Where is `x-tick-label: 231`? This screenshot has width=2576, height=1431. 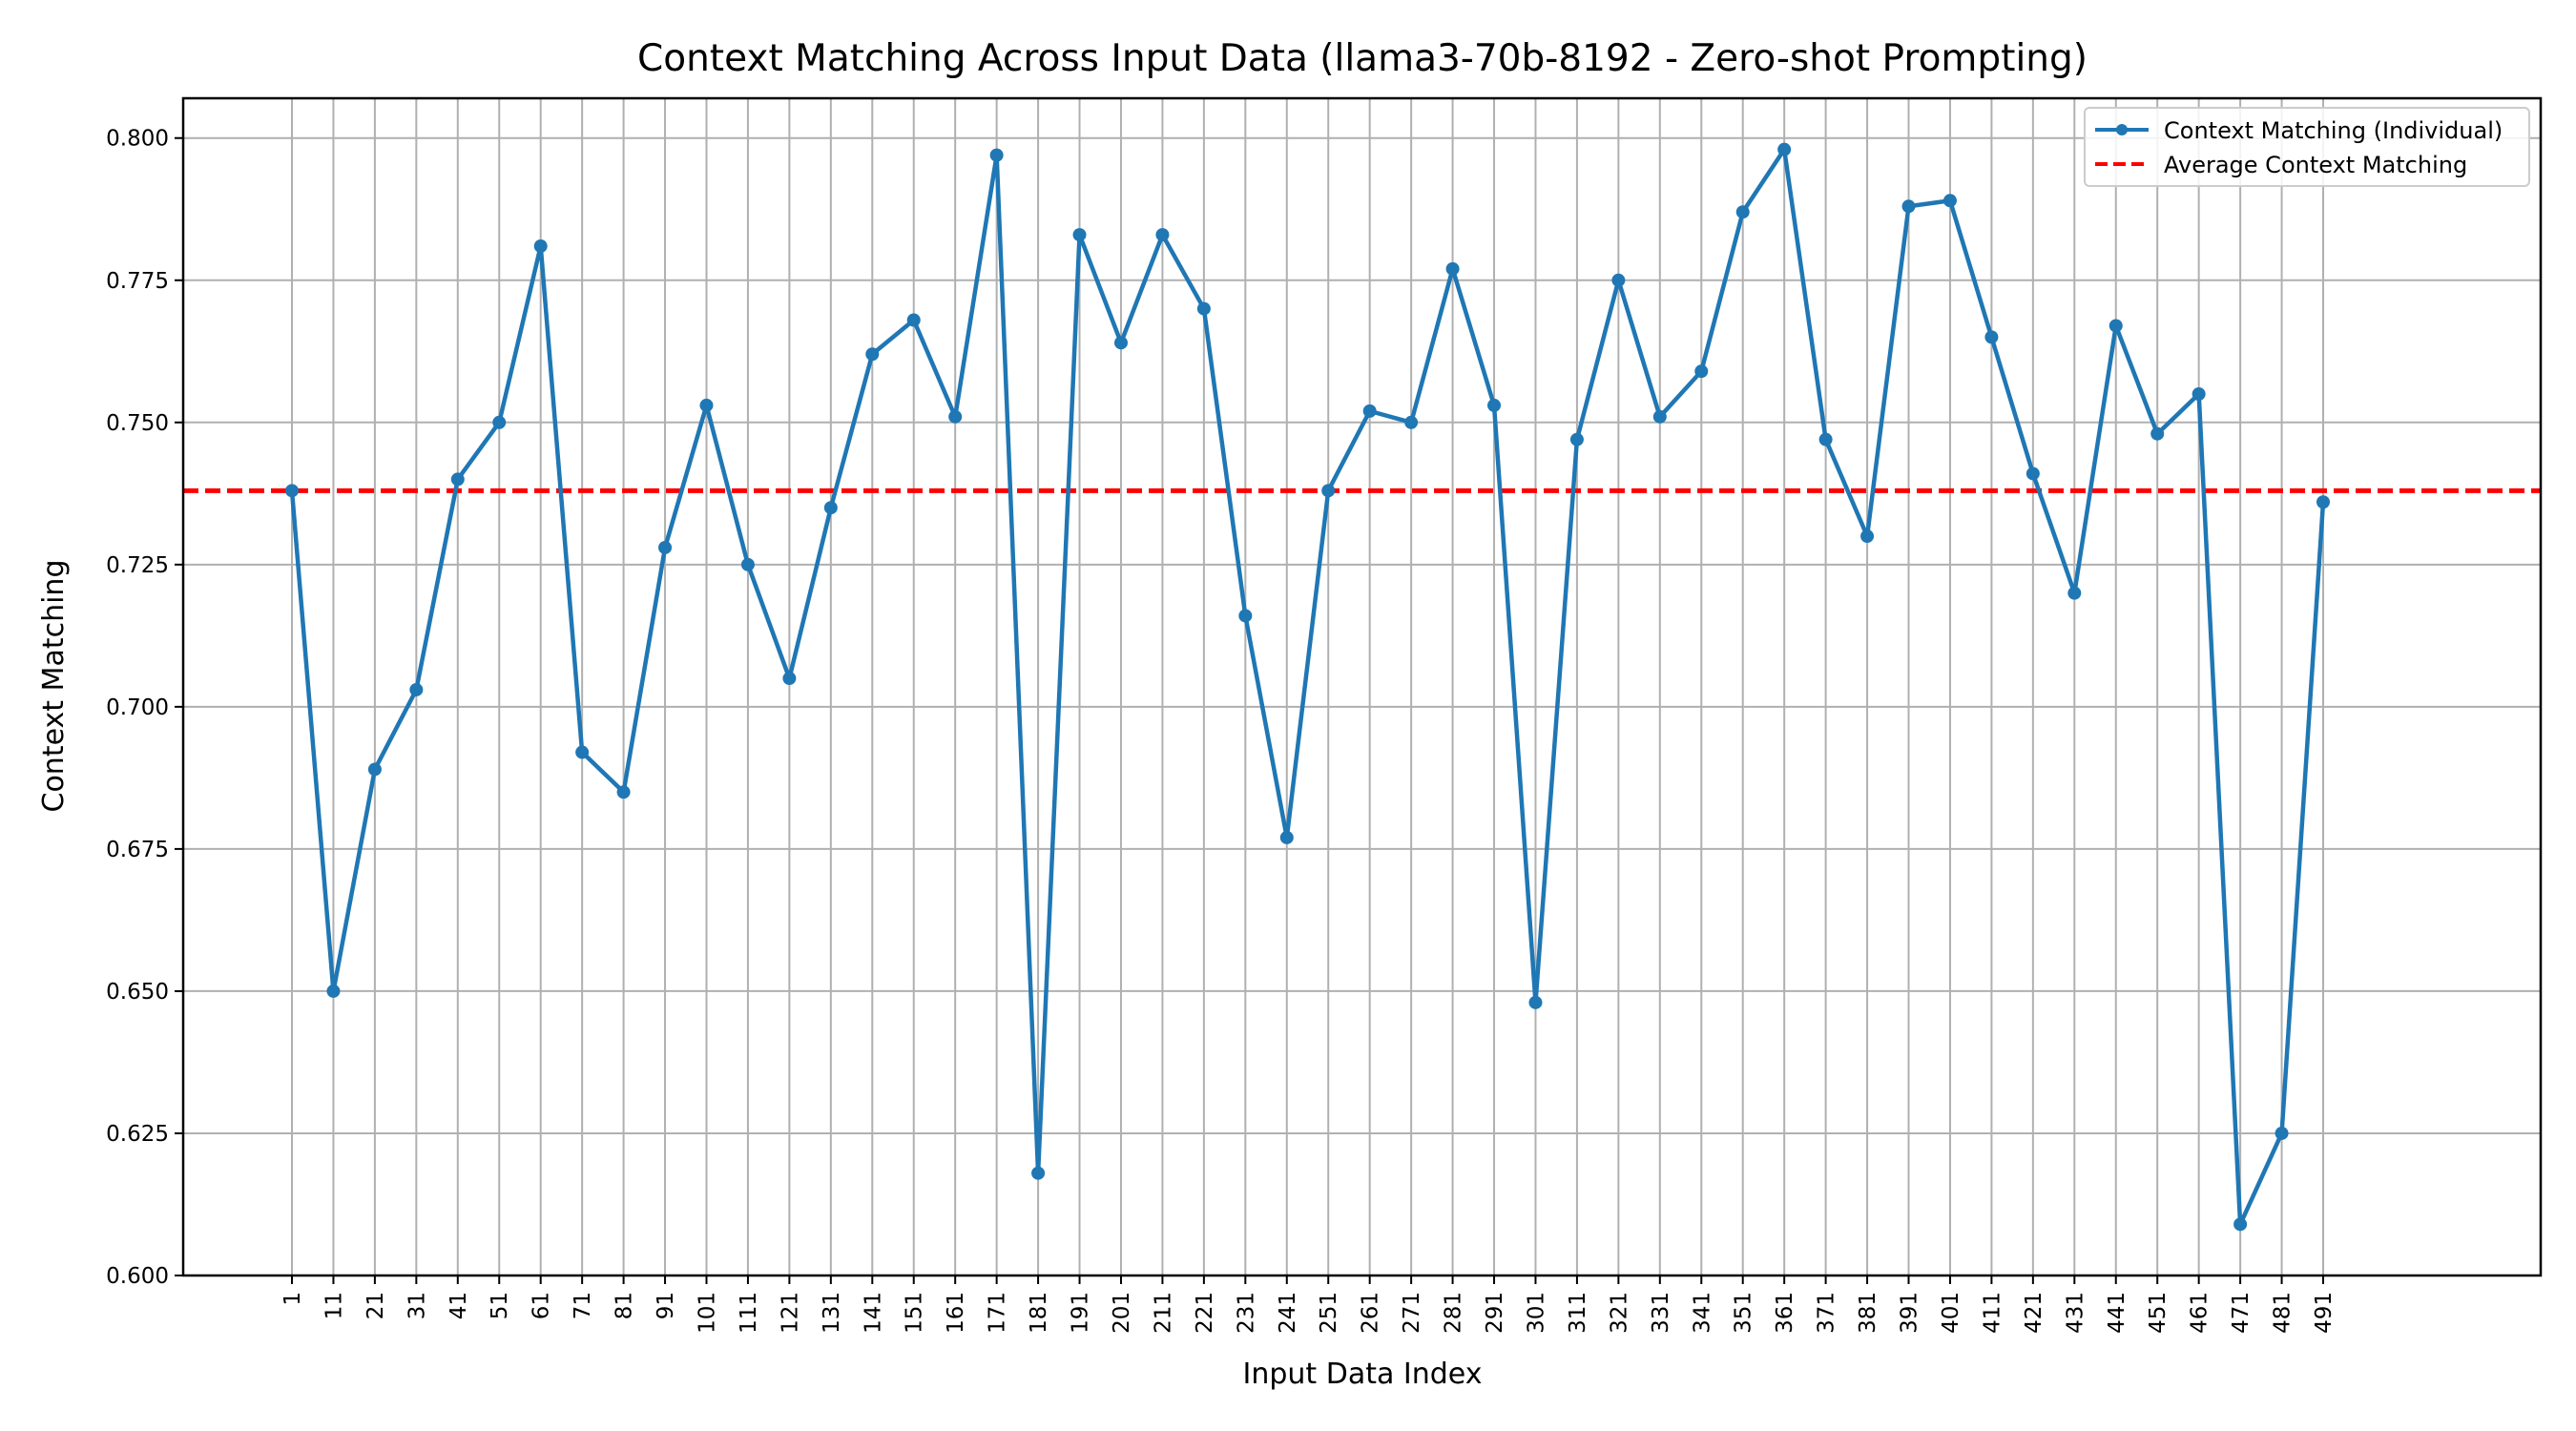
x-tick-label: 231 is located at coordinates (1246, 1313).